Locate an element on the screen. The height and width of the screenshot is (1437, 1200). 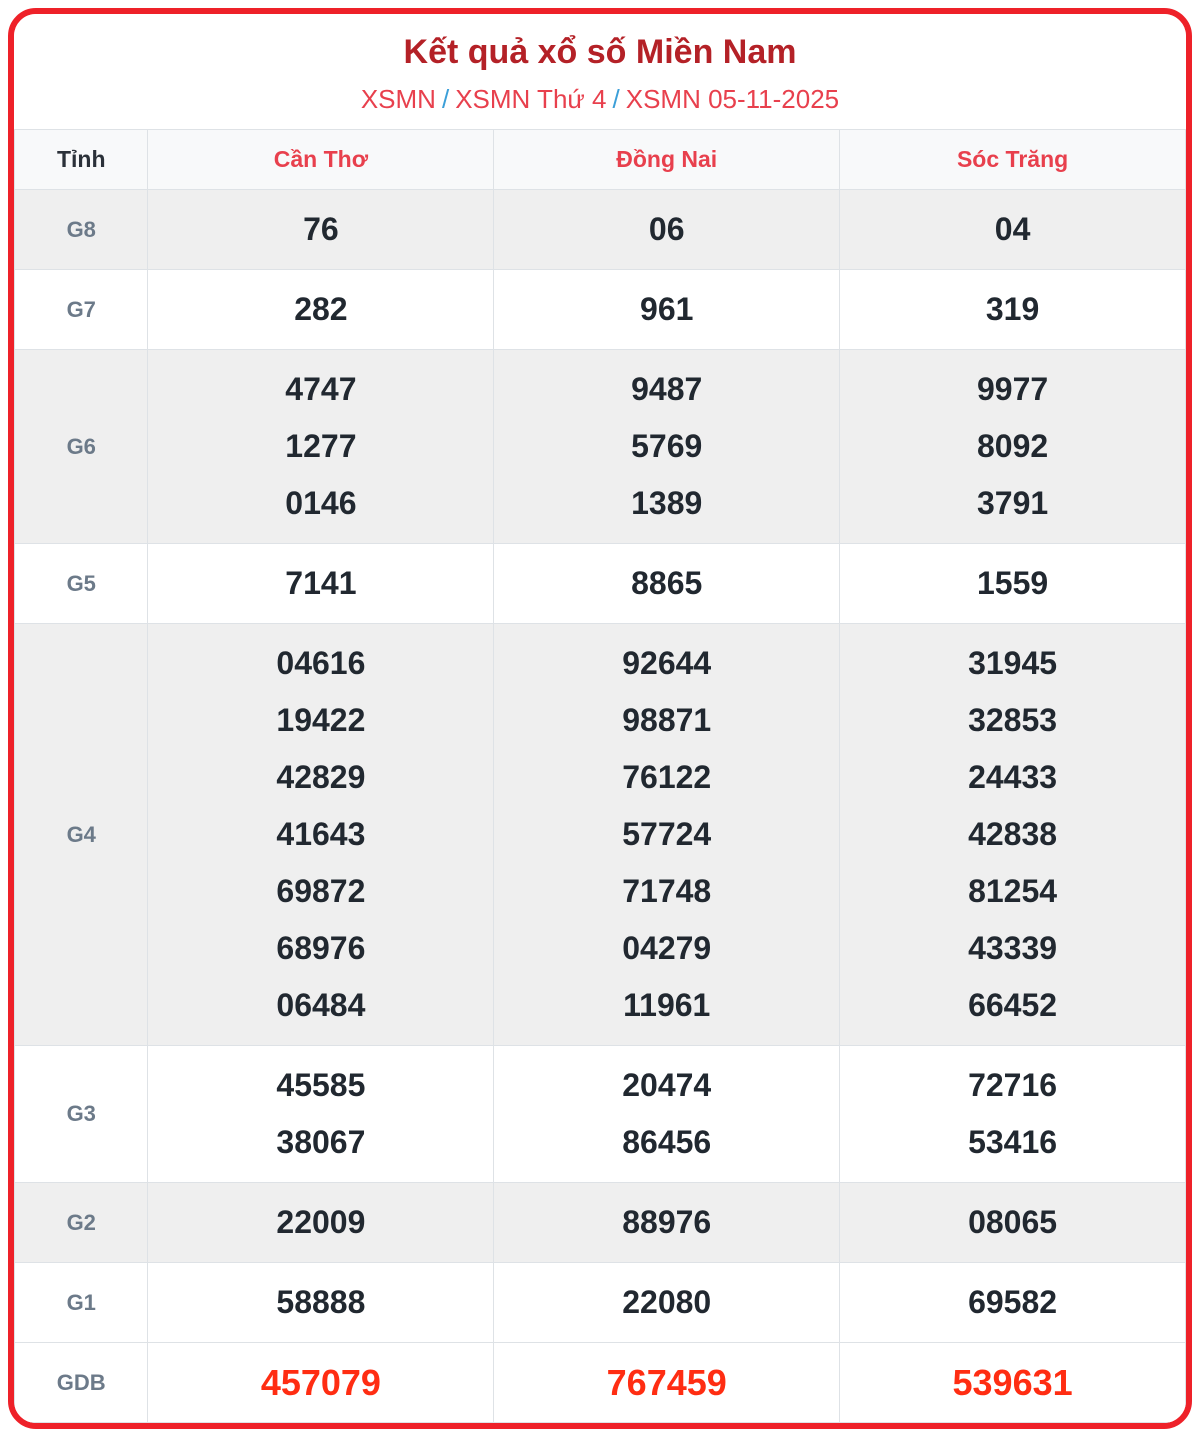
prize-number: 68976 is located at coordinates (321, 948).